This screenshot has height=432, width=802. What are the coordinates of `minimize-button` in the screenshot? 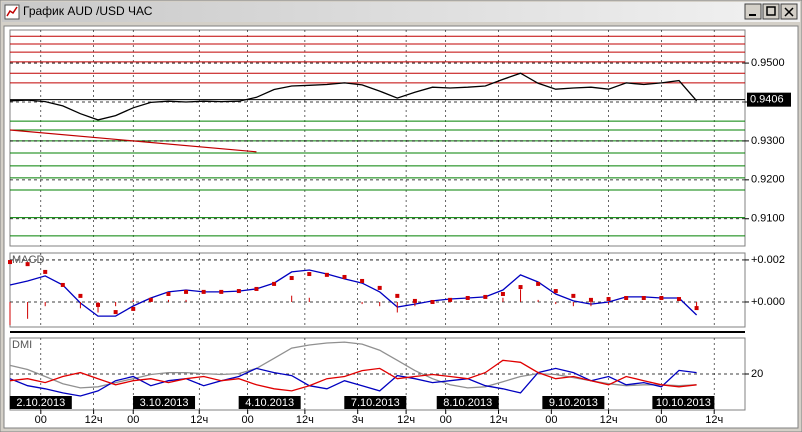 It's located at (753, 11).